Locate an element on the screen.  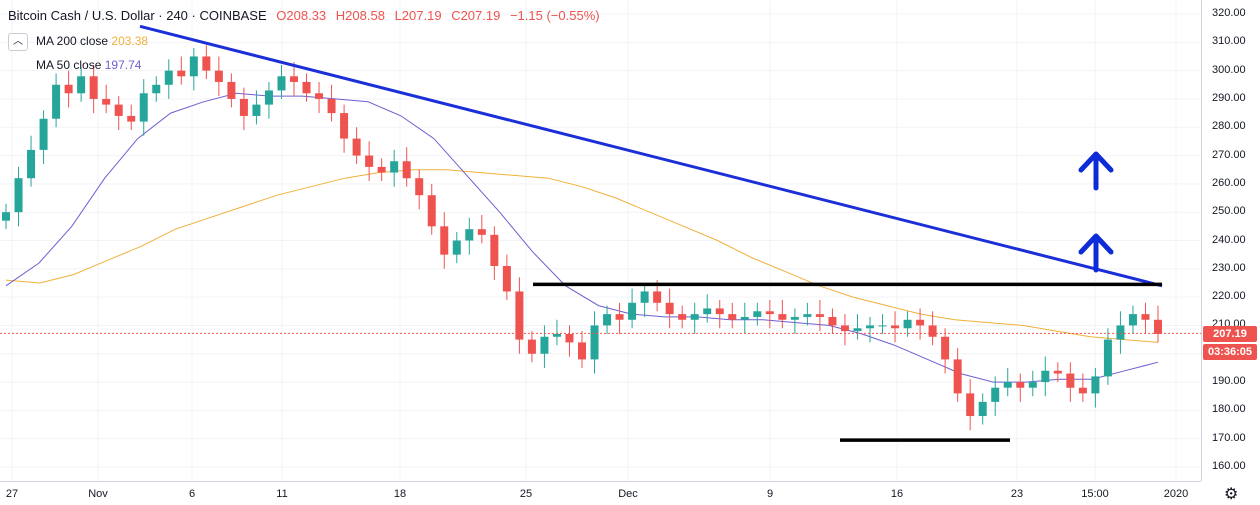
price-tick-label: 180.00 is located at coordinates (1229, 409).